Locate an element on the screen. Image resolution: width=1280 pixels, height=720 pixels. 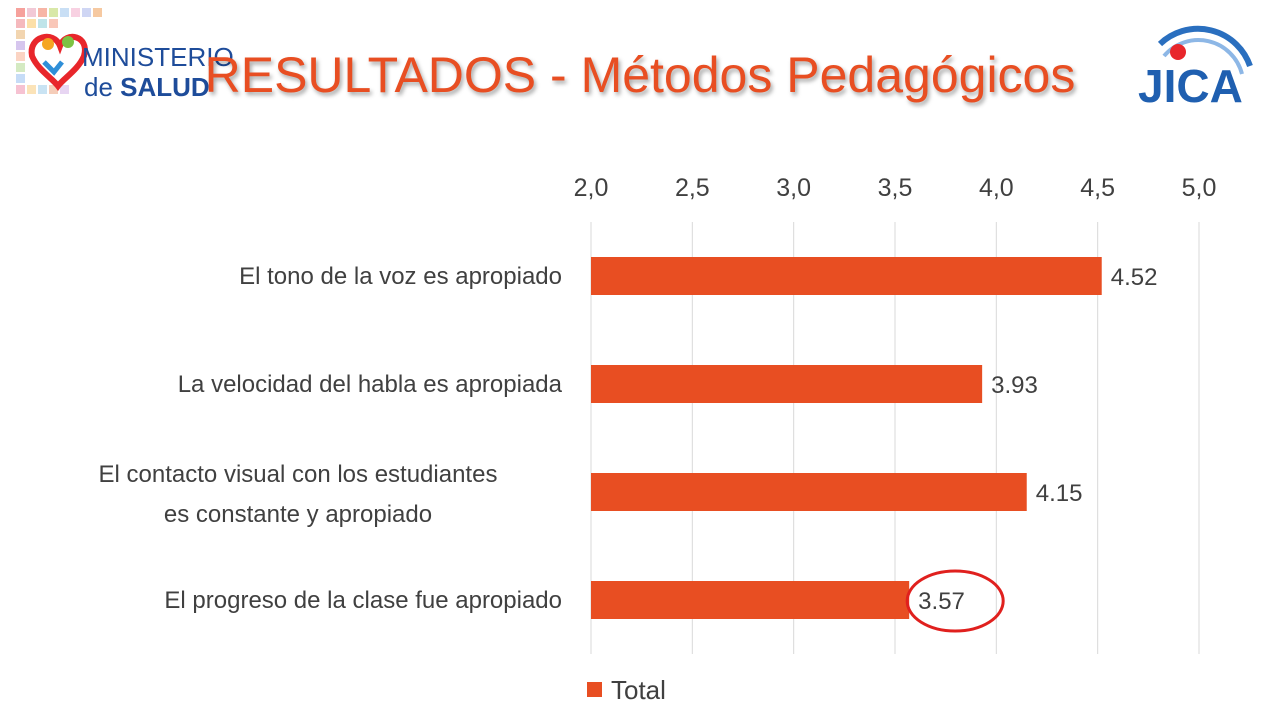
legend: Total is located at coordinates (626, 690).